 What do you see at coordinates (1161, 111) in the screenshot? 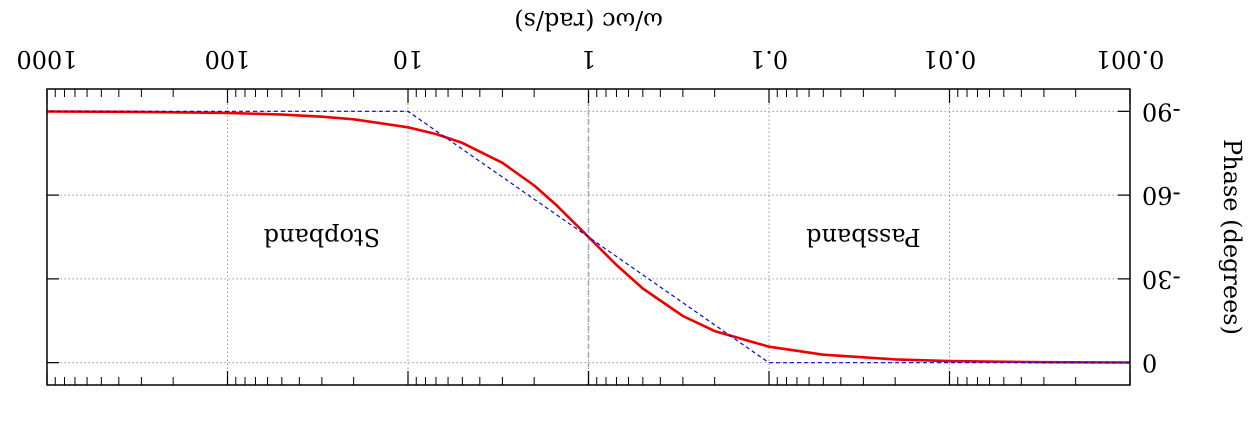
I see `y-tick-label: -90` at bounding box center [1161, 111].